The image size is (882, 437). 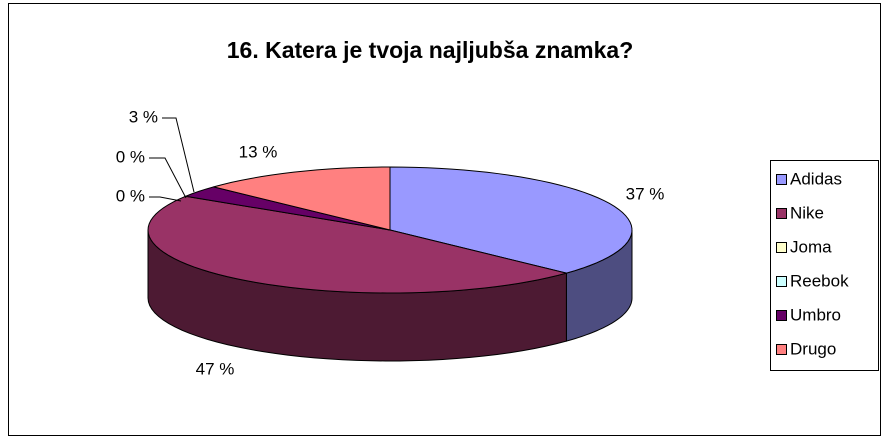 I want to click on legend-label: Joma, so click(x=811, y=246).